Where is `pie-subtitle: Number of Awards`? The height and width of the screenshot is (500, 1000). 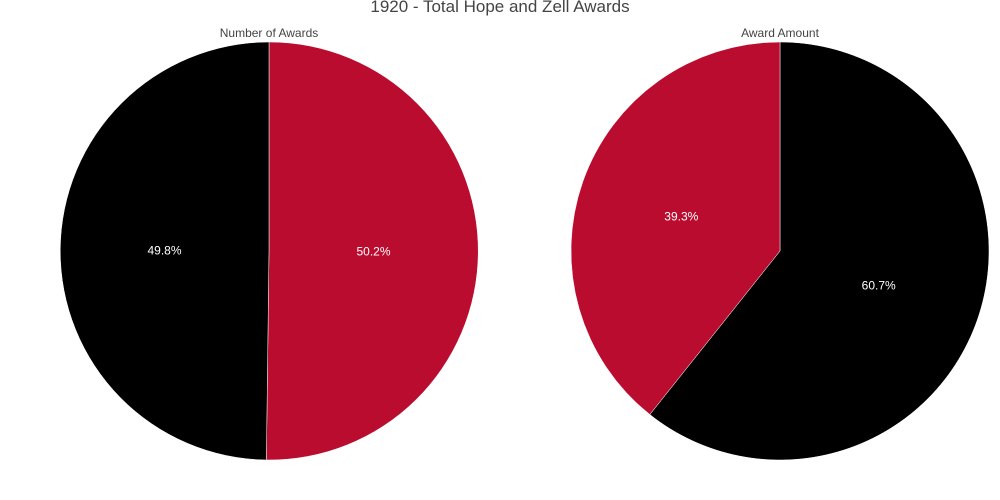 pie-subtitle: Number of Awards is located at coordinates (269, 33).